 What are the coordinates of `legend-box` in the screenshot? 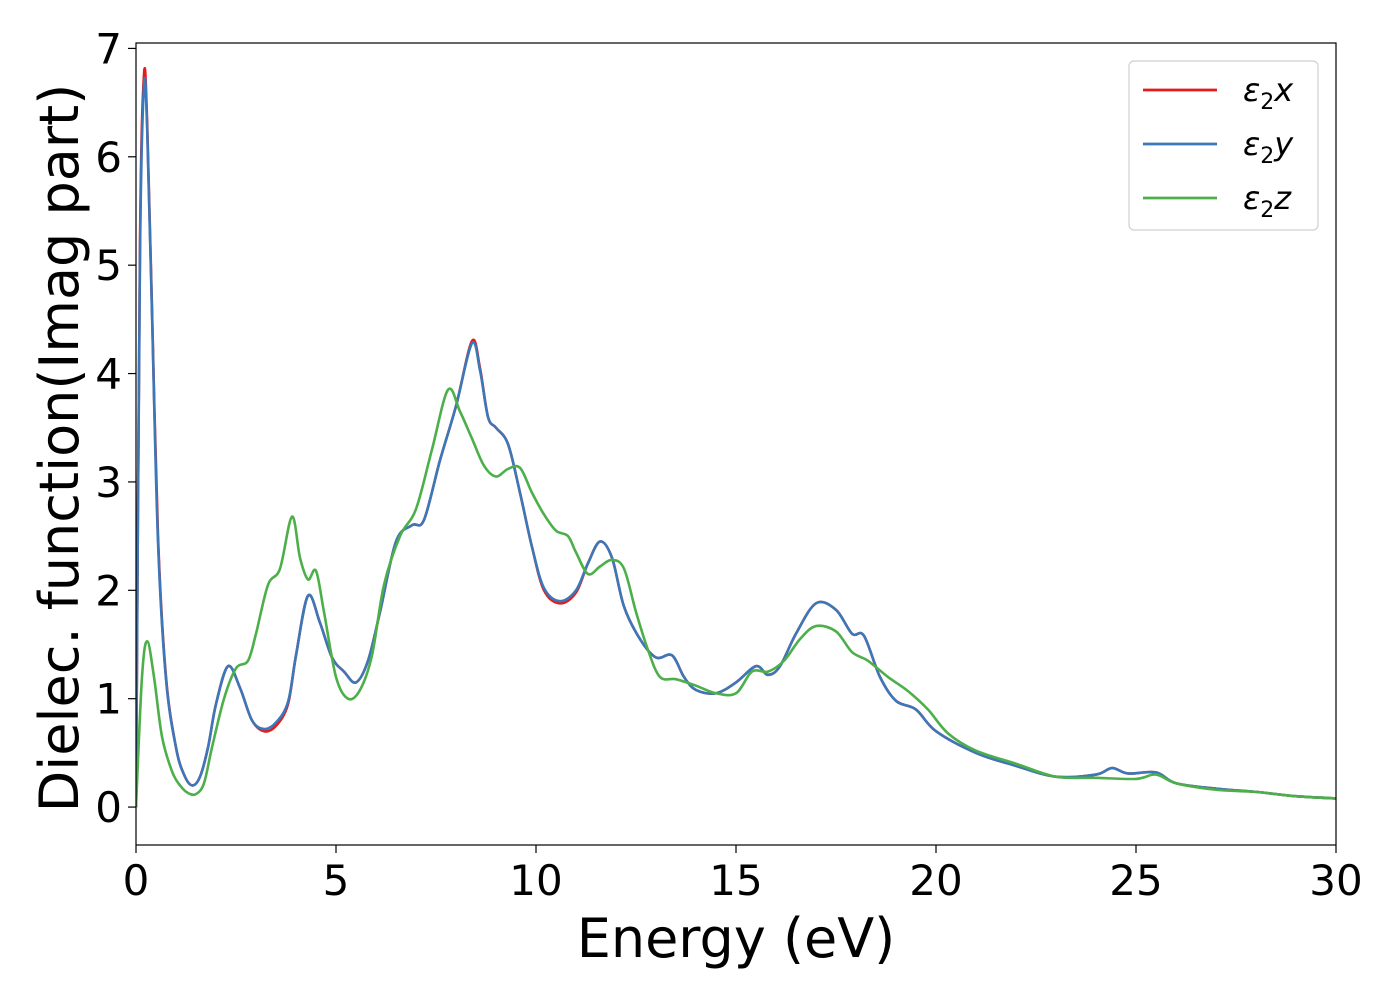 It's located at (1223, 145).